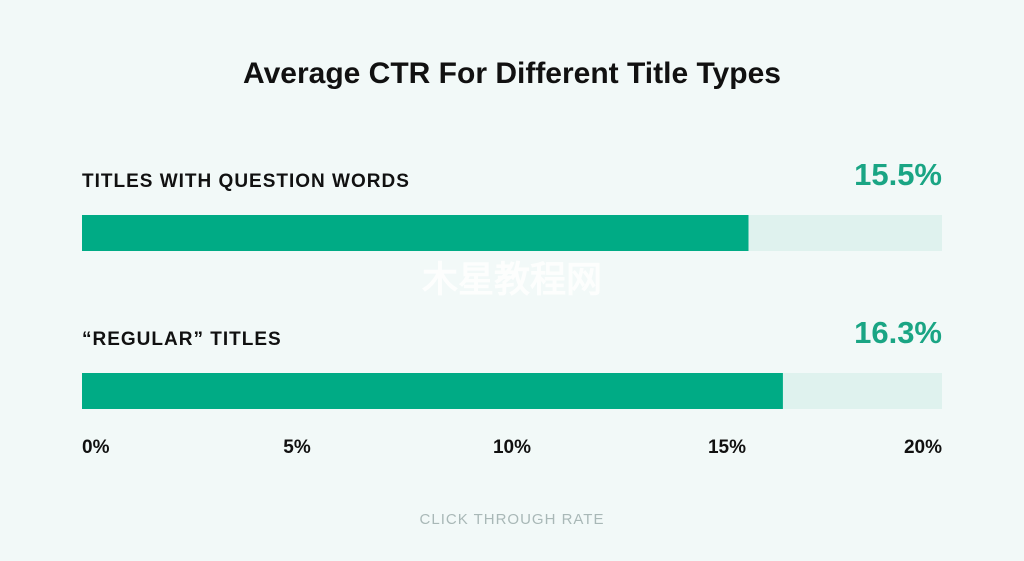 The image size is (1024, 561). Describe the element at coordinates (297, 447) in the screenshot. I see `x-tick-label: 5%` at that location.